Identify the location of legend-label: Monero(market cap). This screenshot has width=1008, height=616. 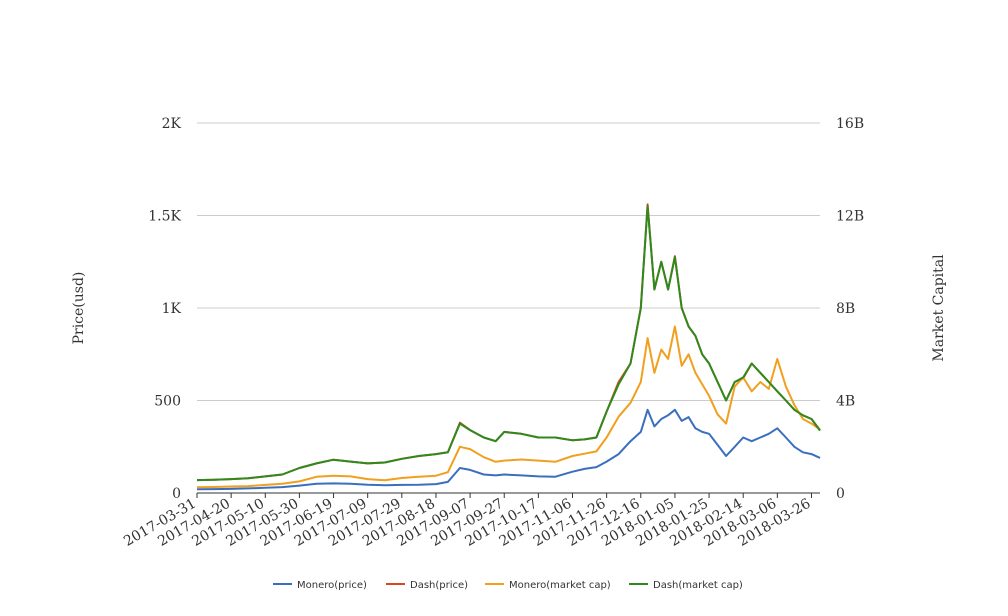
(560, 585).